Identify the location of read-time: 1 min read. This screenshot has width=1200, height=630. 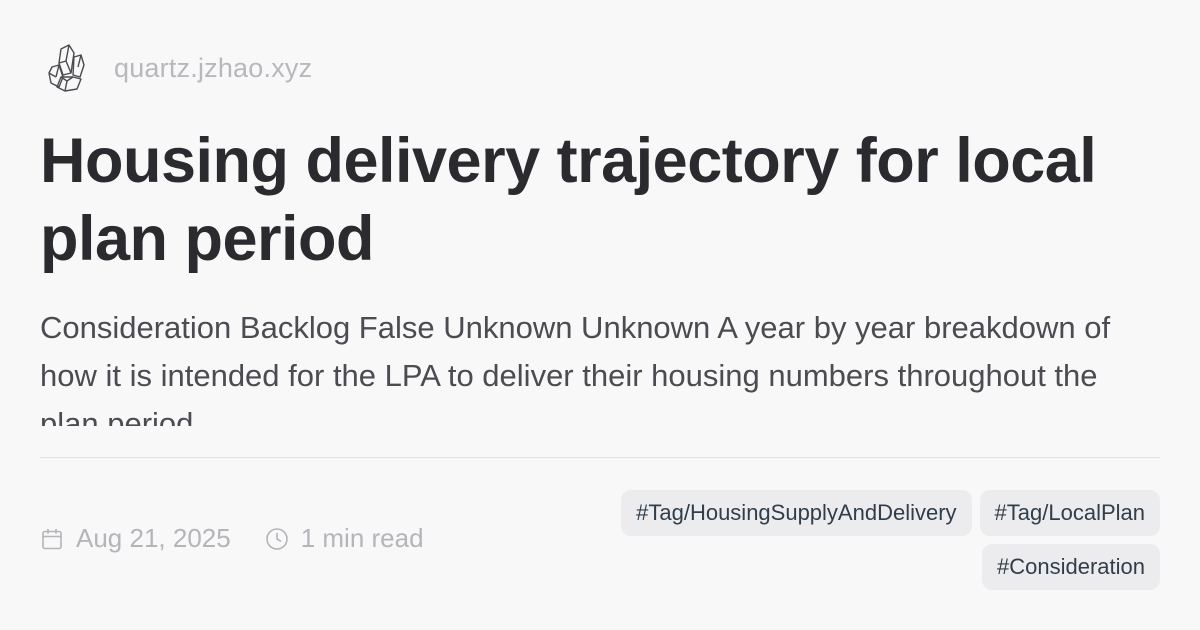
(362, 538).